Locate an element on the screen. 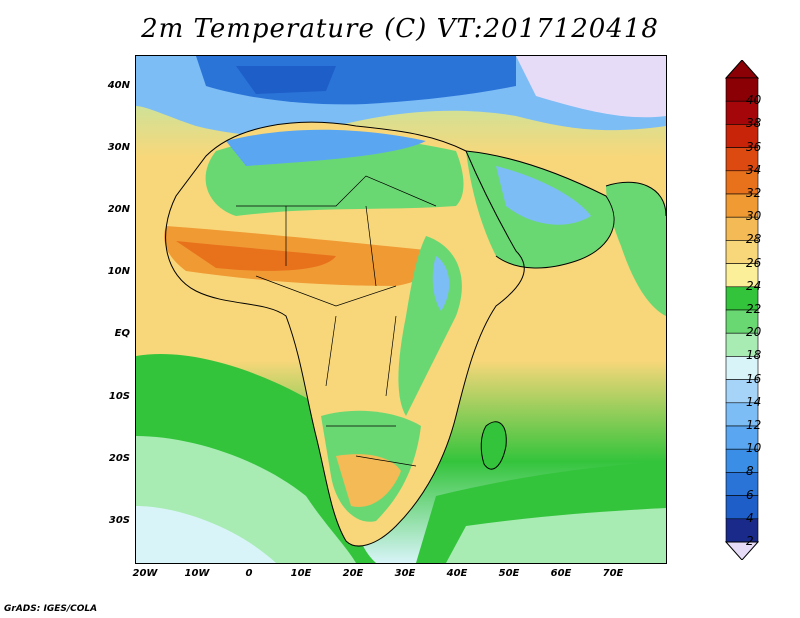 This screenshot has height=618, width=800. color-bar-label: 8 is located at coordinates (750, 471).